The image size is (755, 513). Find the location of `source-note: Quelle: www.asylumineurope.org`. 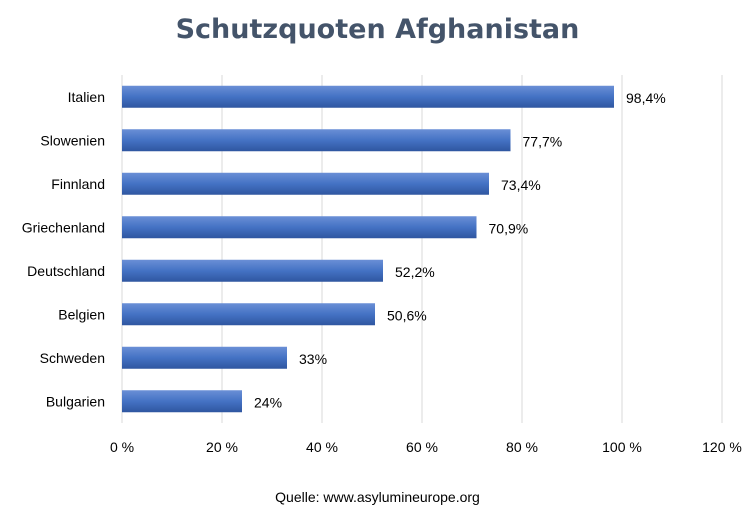

source-note: Quelle: www.asylumineurope.org is located at coordinates (377, 497).